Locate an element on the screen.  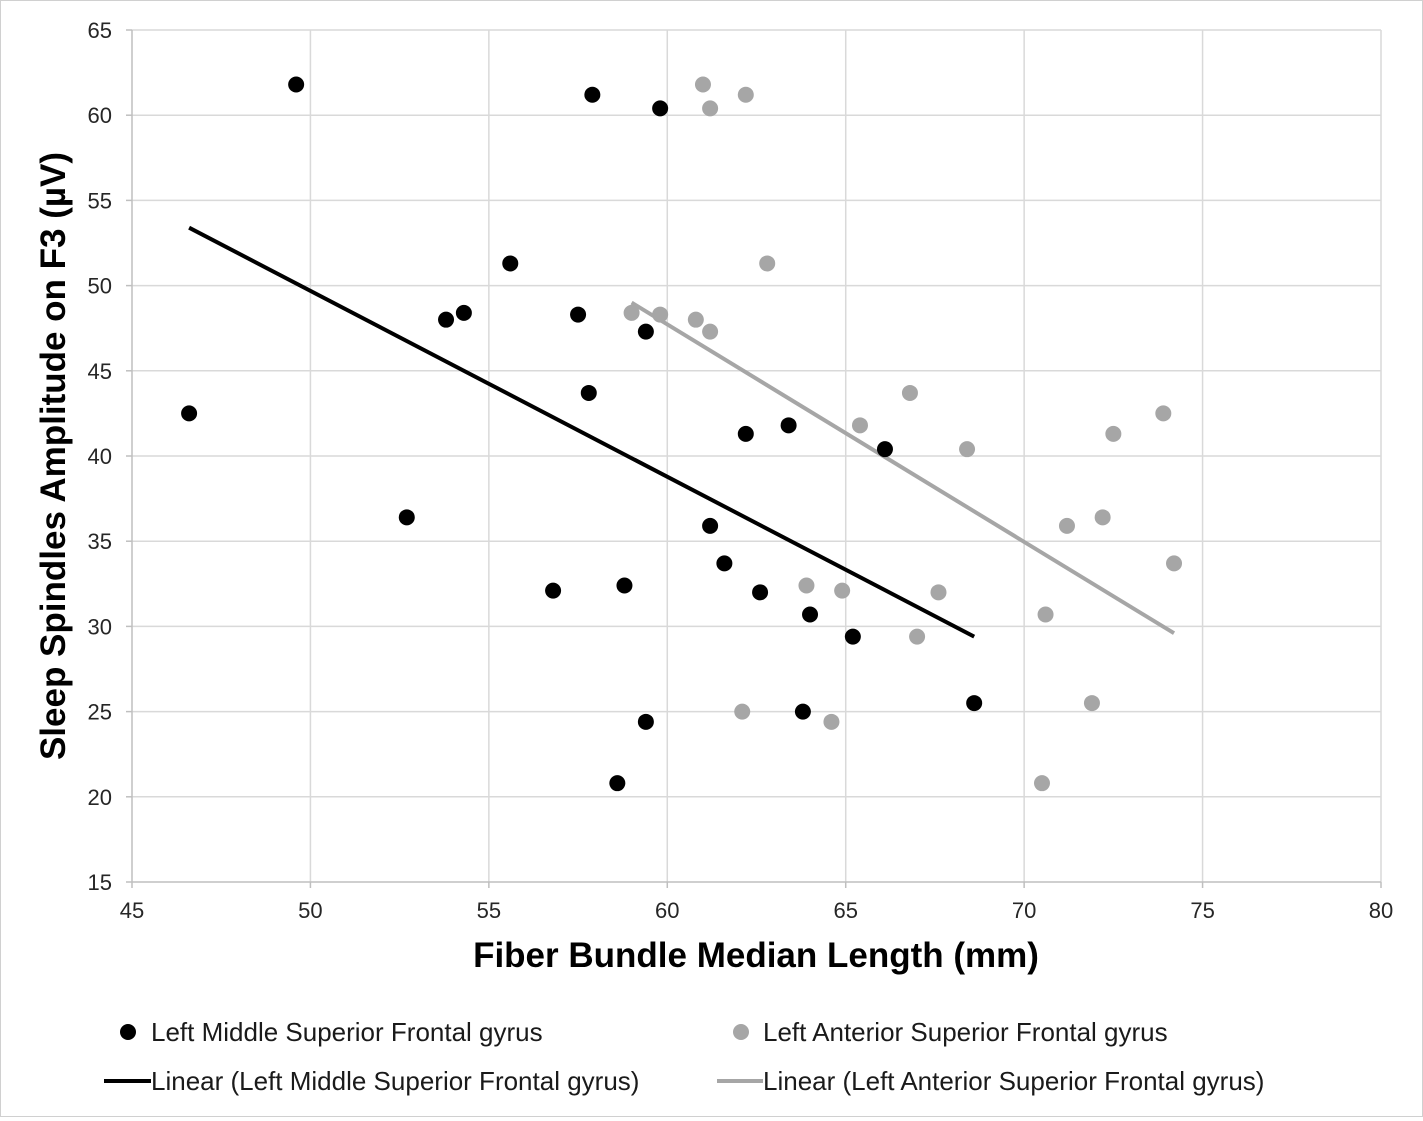
y-tick-label: 30 is located at coordinates (100, 626).